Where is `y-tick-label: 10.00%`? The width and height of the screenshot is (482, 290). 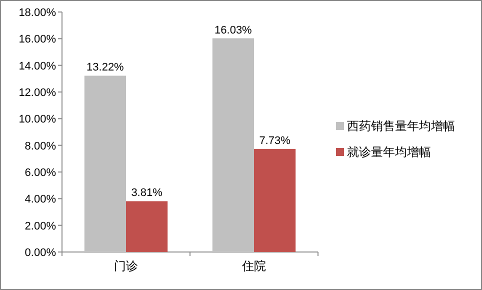 y-tick-label: 10.00% is located at coordinates (37, 120).